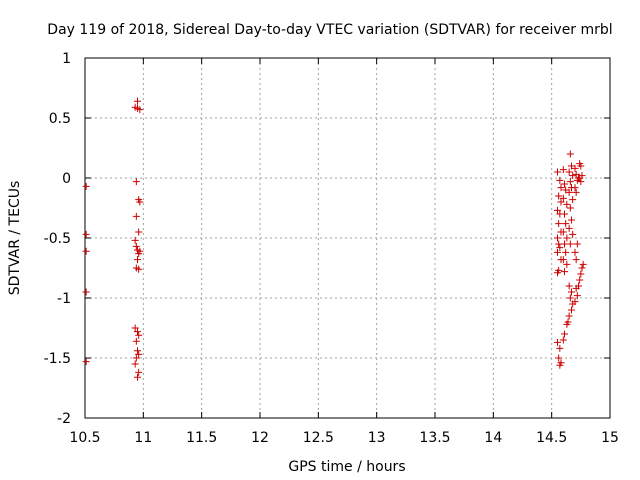  I want to click on x-axis-label: GPS time / hours, so click(346, 467).